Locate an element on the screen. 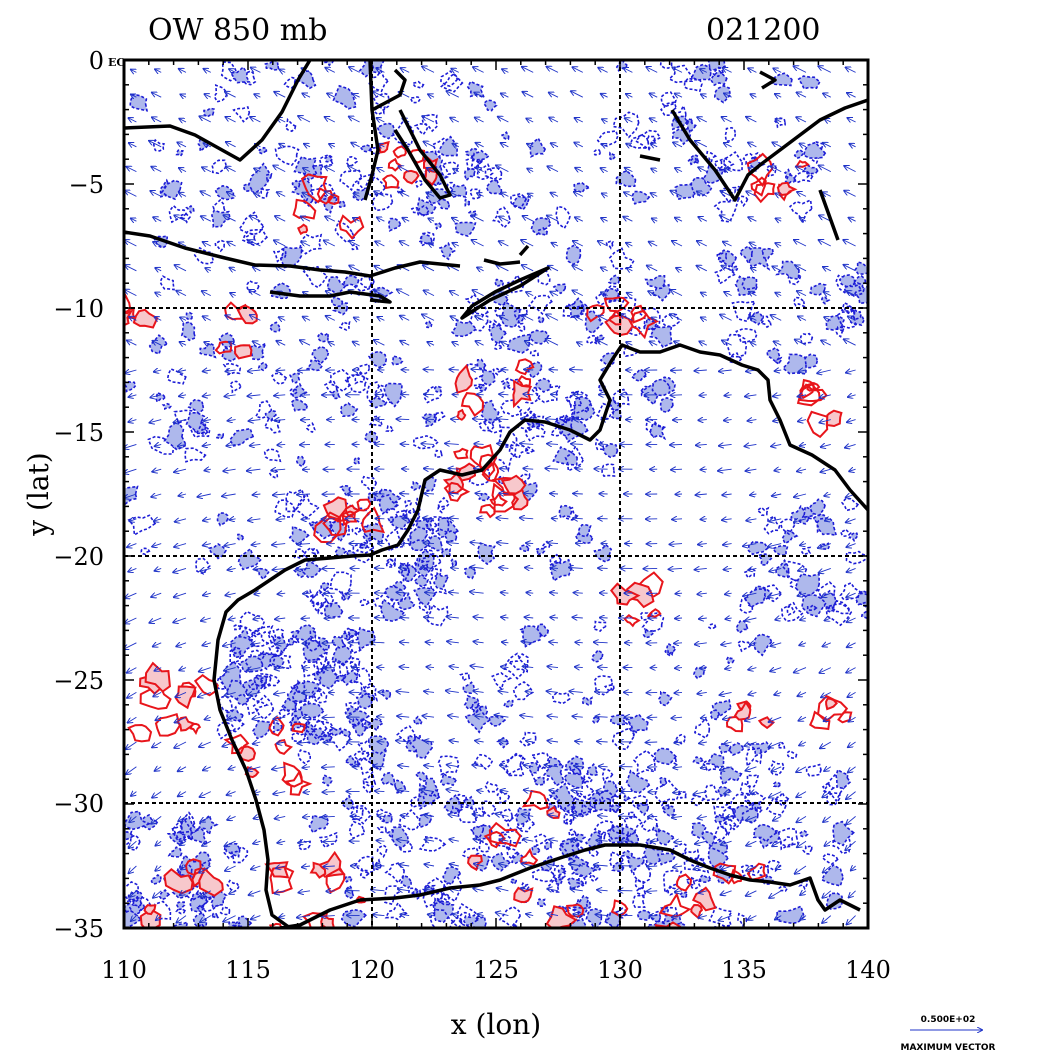 Image resolution: width=1056 pixels, height=1056 pixels. coastline-new-guinea is located at coordinates (753, 155).